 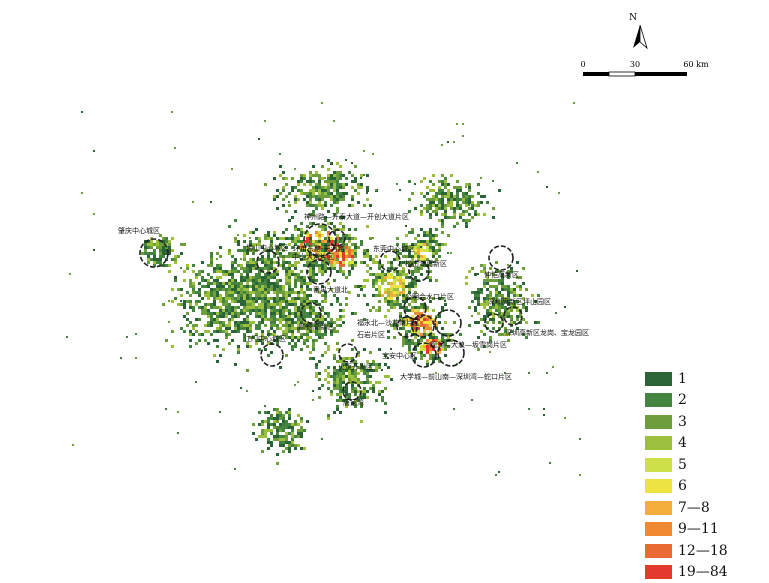 I want to click on legend-item: 19—84, so click(x=700, y=572).